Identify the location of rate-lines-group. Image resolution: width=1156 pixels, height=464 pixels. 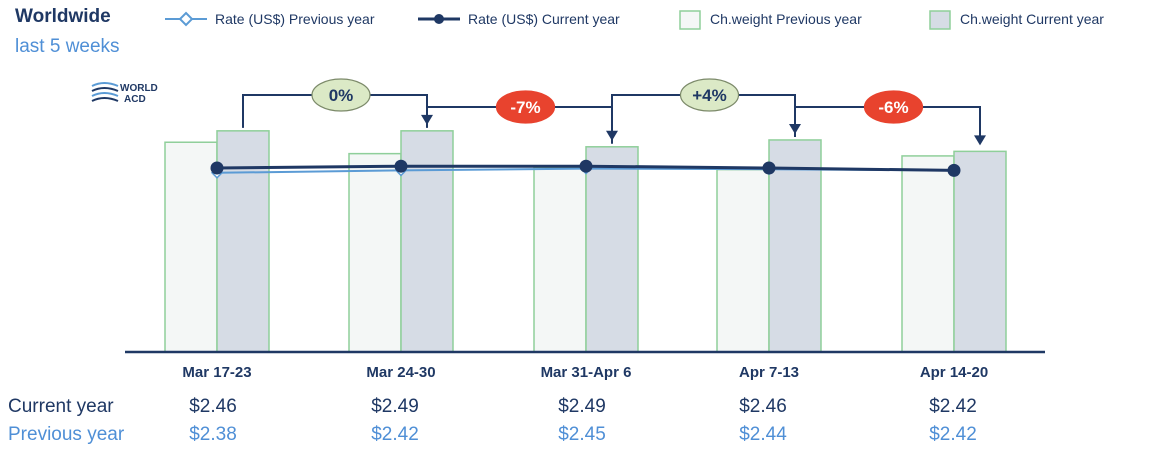
(585, 169).